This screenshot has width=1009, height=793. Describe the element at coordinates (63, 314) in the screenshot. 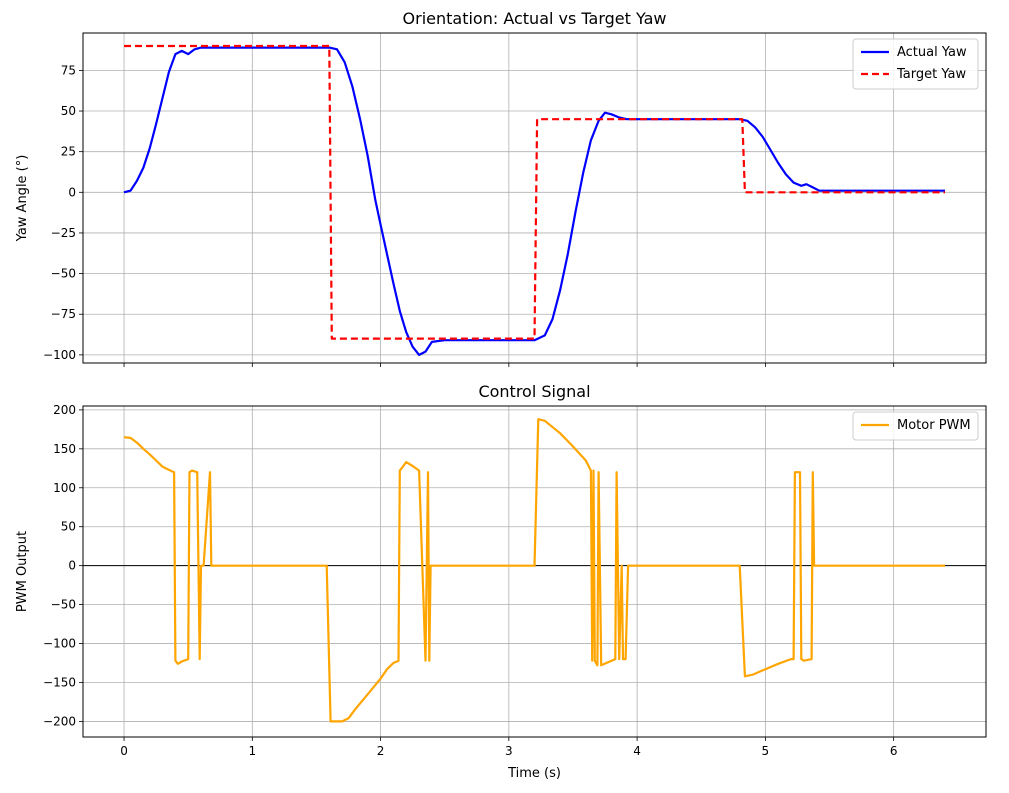

I see `yaw-y-tick-label: −75` at that location.